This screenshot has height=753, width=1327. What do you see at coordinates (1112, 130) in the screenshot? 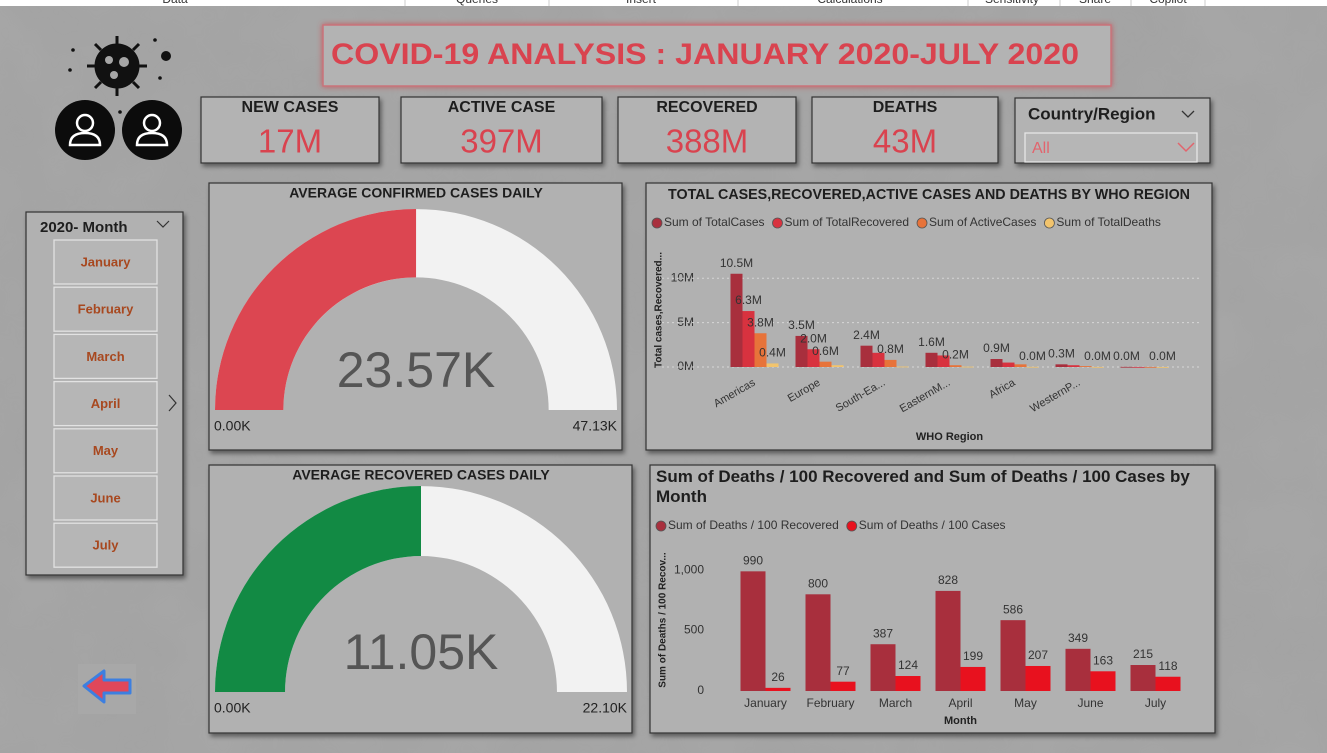
I see `country-slicer: Country/Region All` at bounding box center [1112, 130].